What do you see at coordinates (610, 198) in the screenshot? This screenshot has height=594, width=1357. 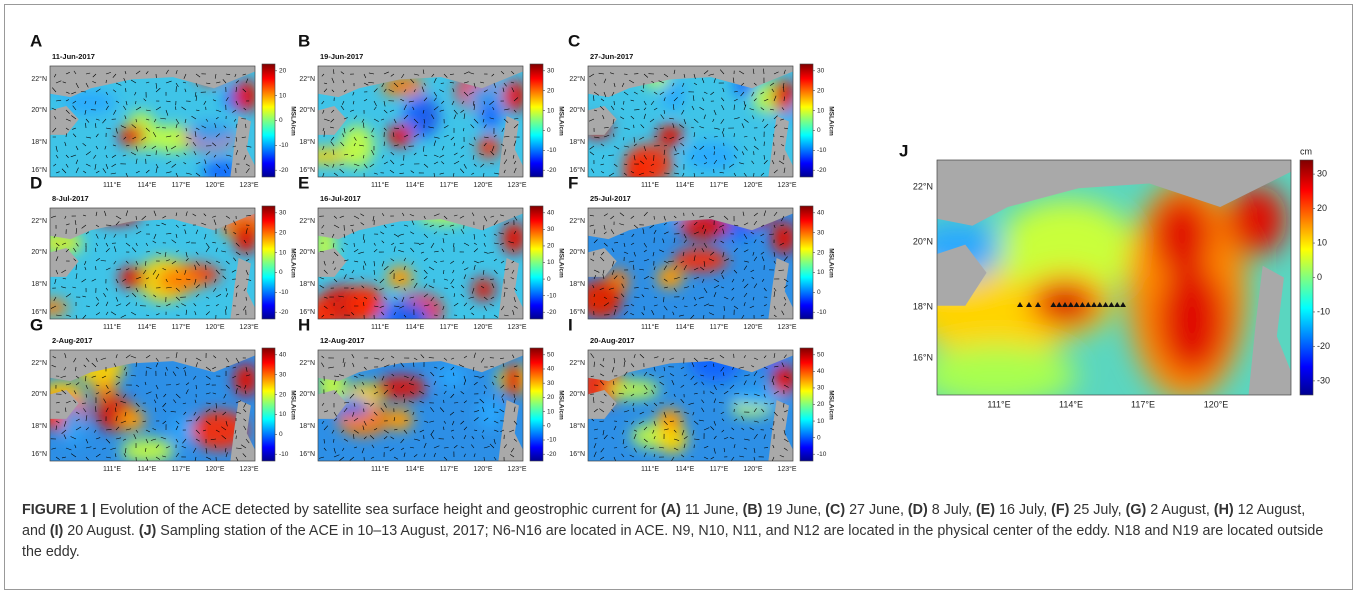 I see `panel-date: 25-Jul-2017` at bounding box center [610, 198].